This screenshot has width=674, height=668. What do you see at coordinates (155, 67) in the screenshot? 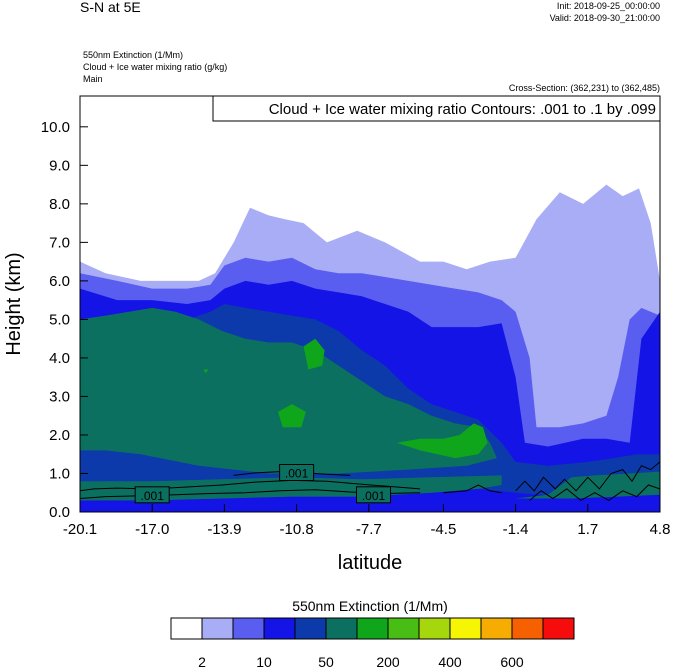
I see `field-label-cloud: Cloud + Ice water mixing ratio (g/kg)` at bounding box center [155, 67].